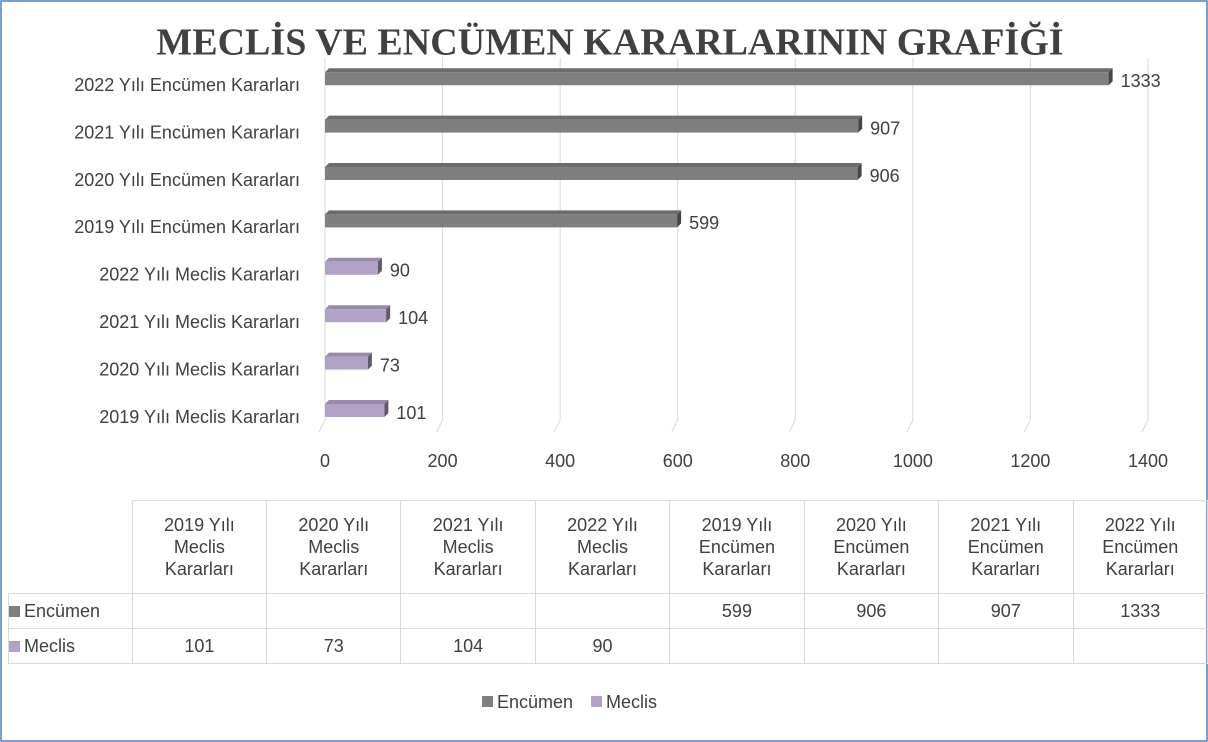 This screenshot has width=1208, height=742. I want to click on x-tick-label: 1000, so click(913, 461).